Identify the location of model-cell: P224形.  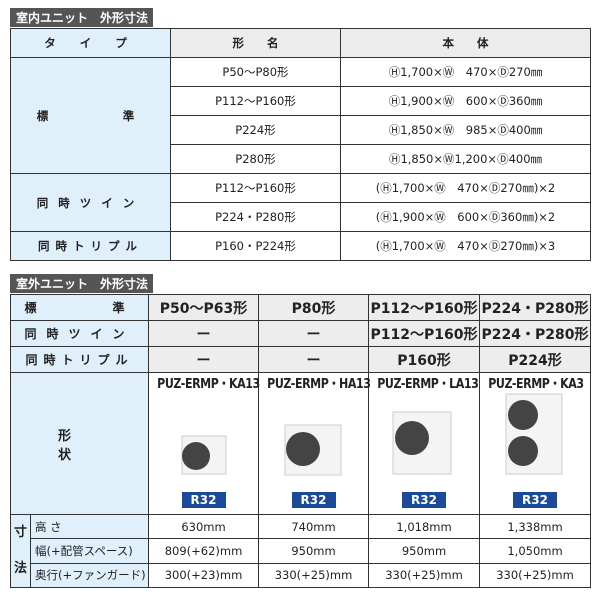
(255, 130).